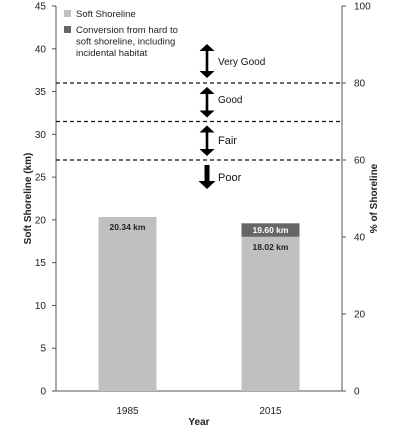 The image size is (400, 441). I want to click on y-tick-label: 0, so click(43, 392).